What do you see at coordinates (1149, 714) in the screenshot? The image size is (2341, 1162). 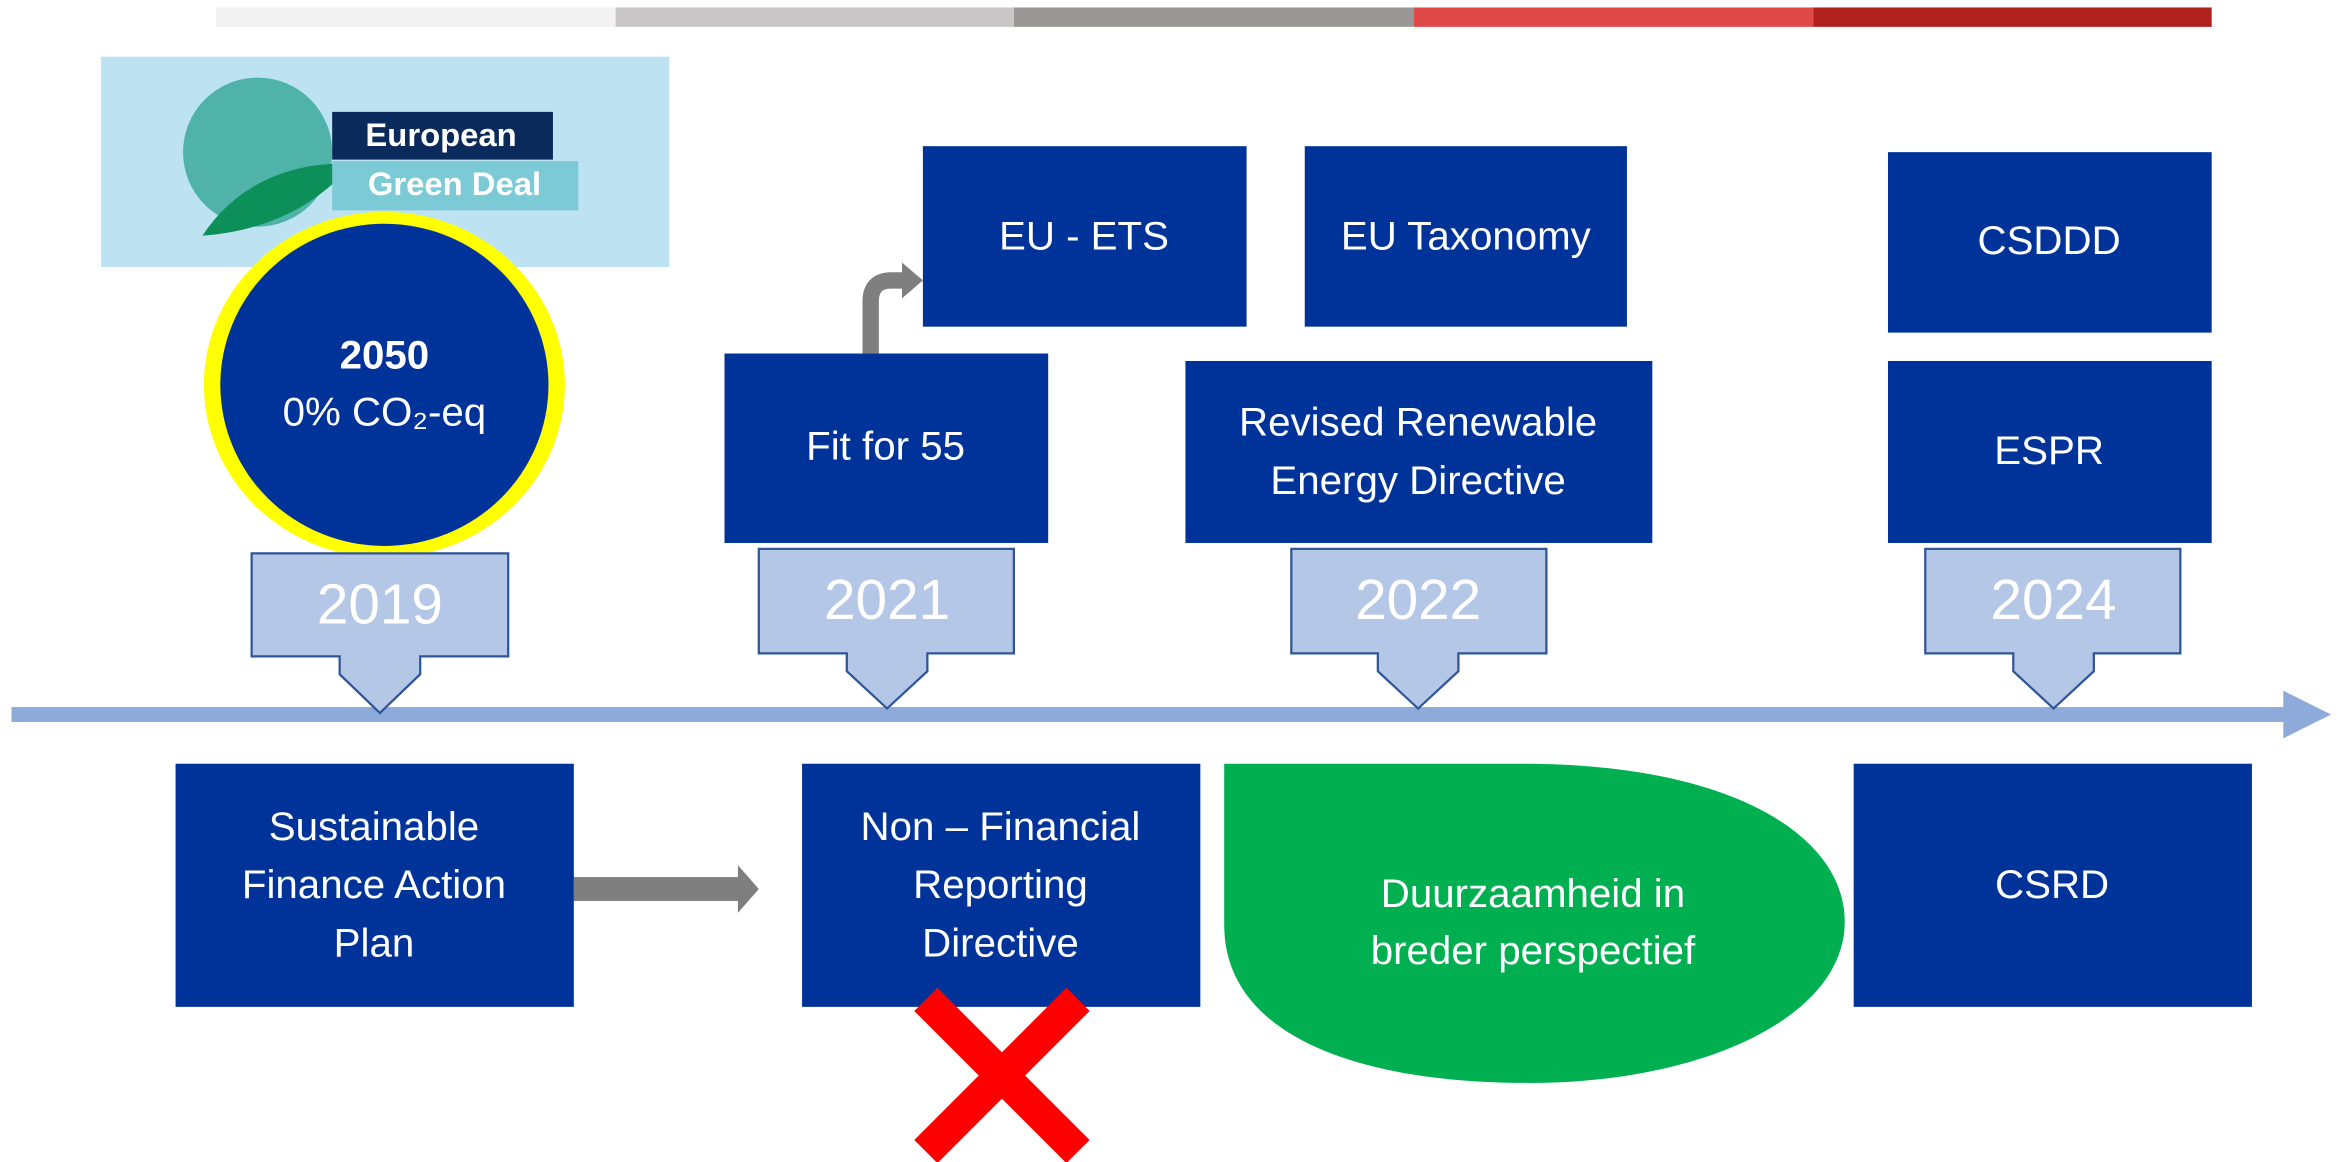 I see `timeline` at bounding box center [1149, 714].